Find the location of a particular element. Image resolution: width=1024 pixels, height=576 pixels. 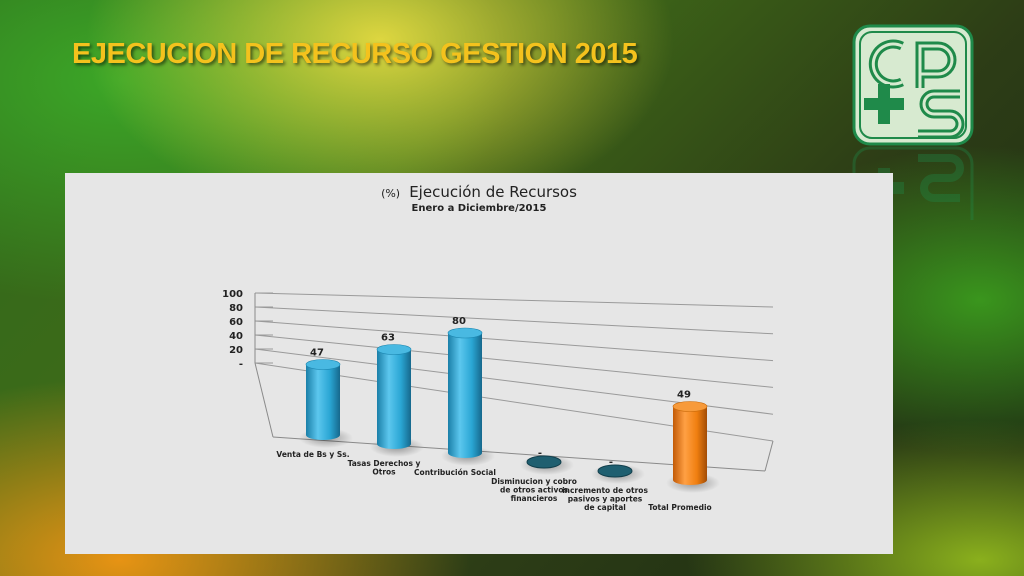

y-tick-label: 100 is located at coordinates (232, 294).